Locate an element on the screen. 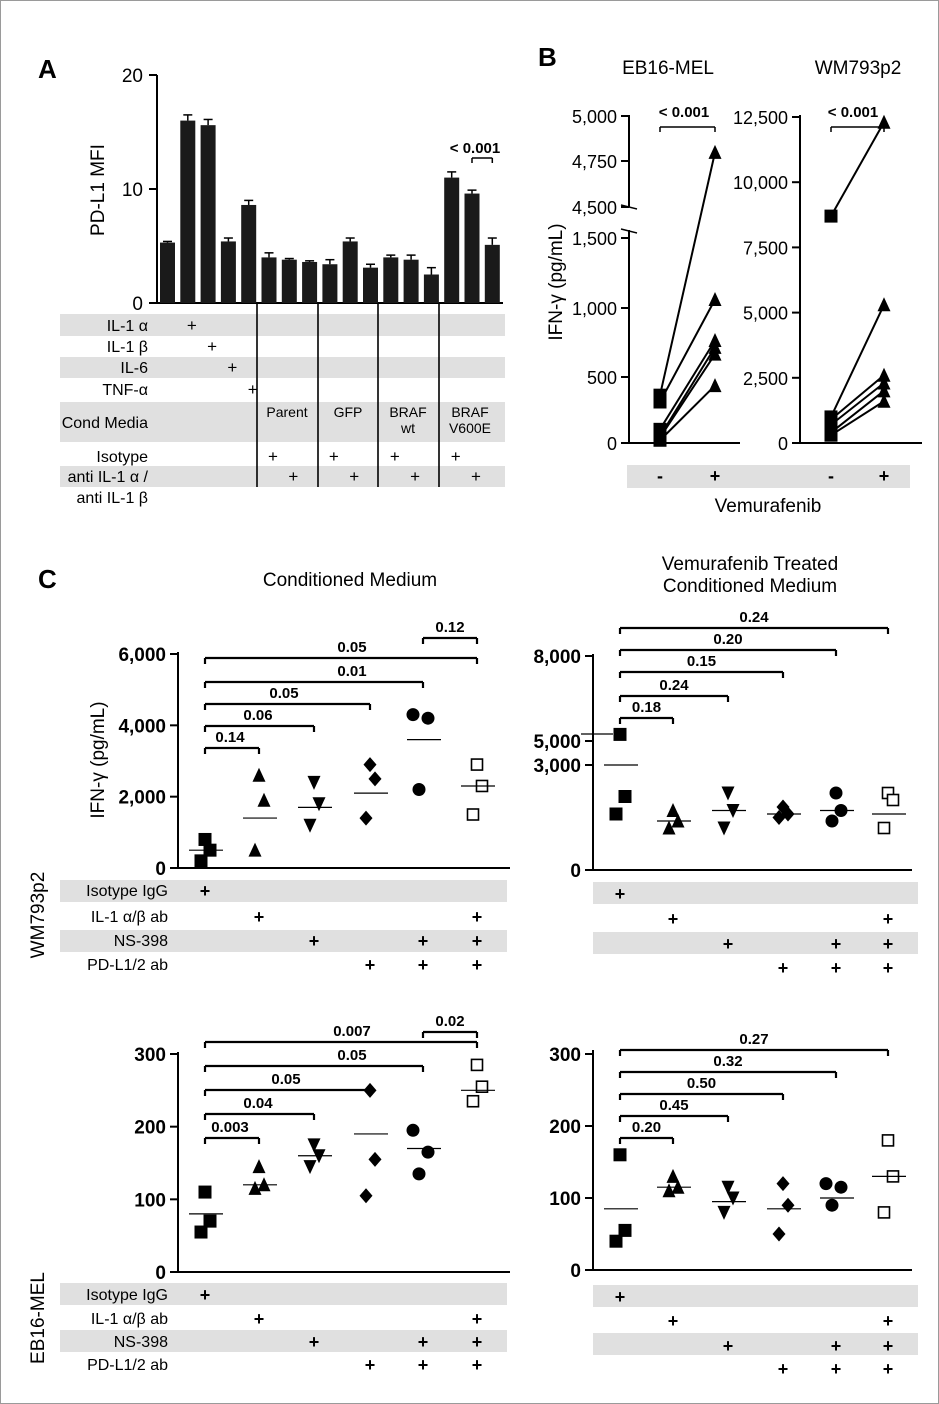 This screenshot has height=1404, width=939. panel-c4-pvalue: 0.32 is located at coordinates (727, 1061).